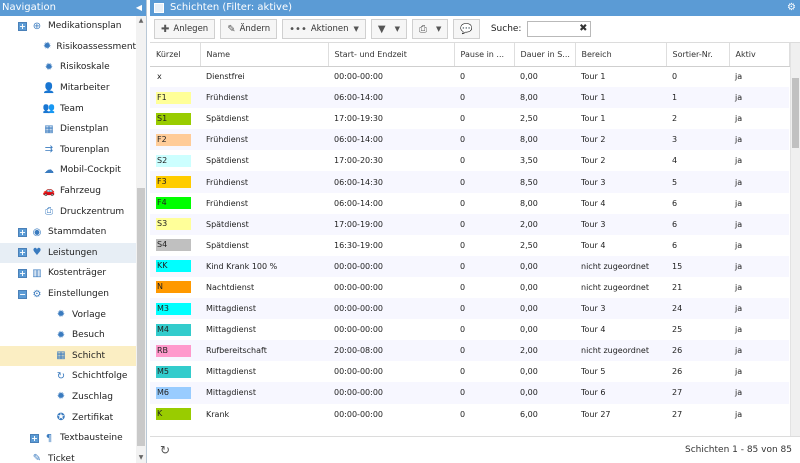  What do you see at coordinates (68, 455) in the screenshot?
I see `sidebar-item-ticket: ✎ Ticket` at bounding box center [68, 455].